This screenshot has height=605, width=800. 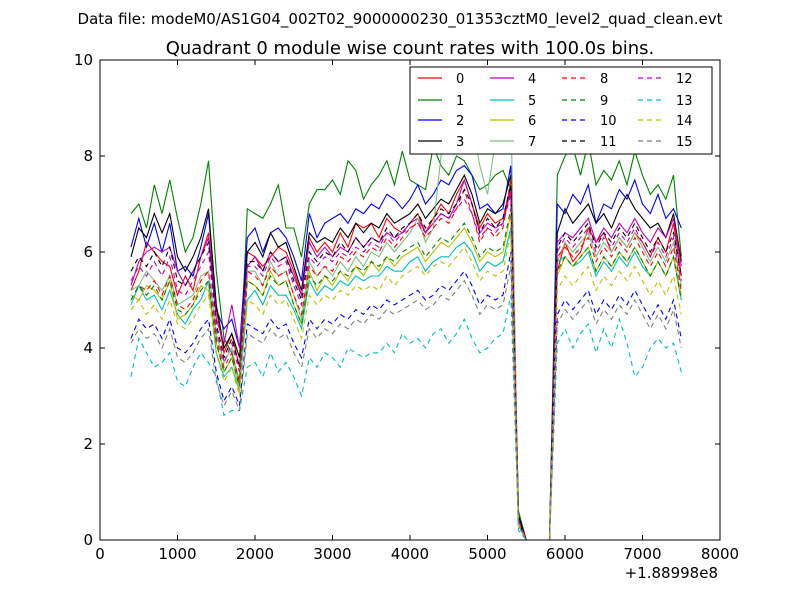 I want to click on x-tick-label: 7000, so click(x=642, y=554).